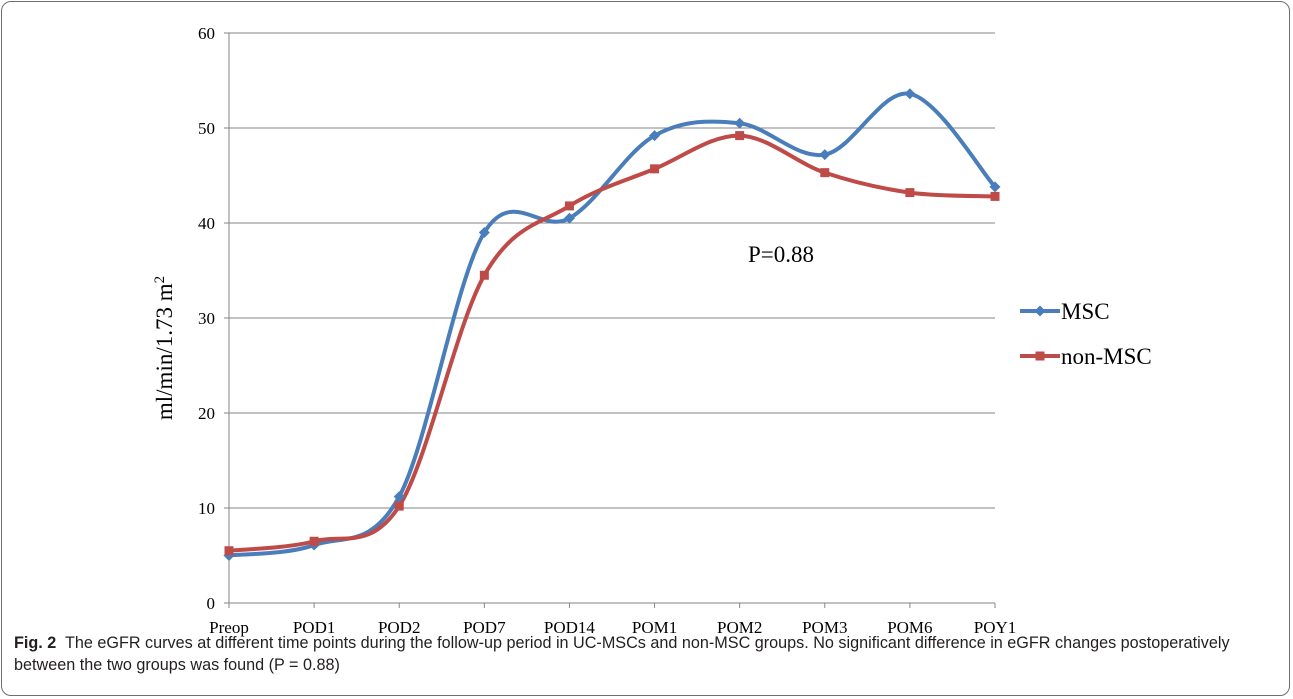 The width and height of the screenshot is (1293, 699). I want to click on y-tick-label: 40, so click(206, 223).